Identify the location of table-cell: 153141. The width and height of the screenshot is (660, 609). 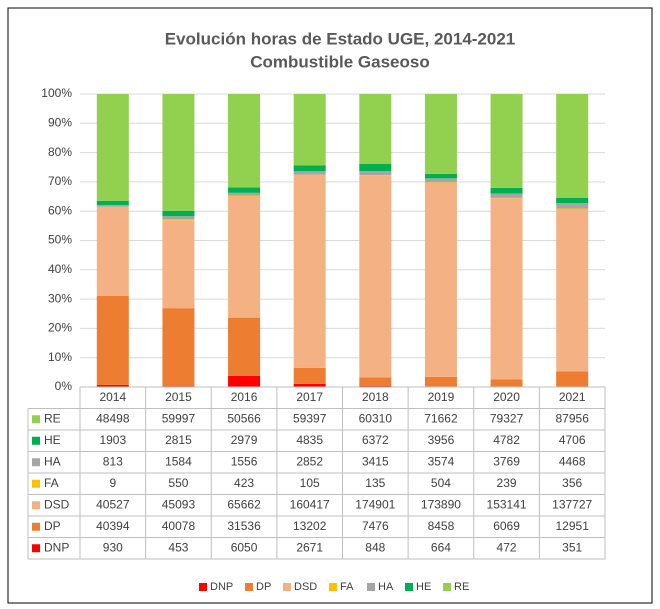
(507, 504).